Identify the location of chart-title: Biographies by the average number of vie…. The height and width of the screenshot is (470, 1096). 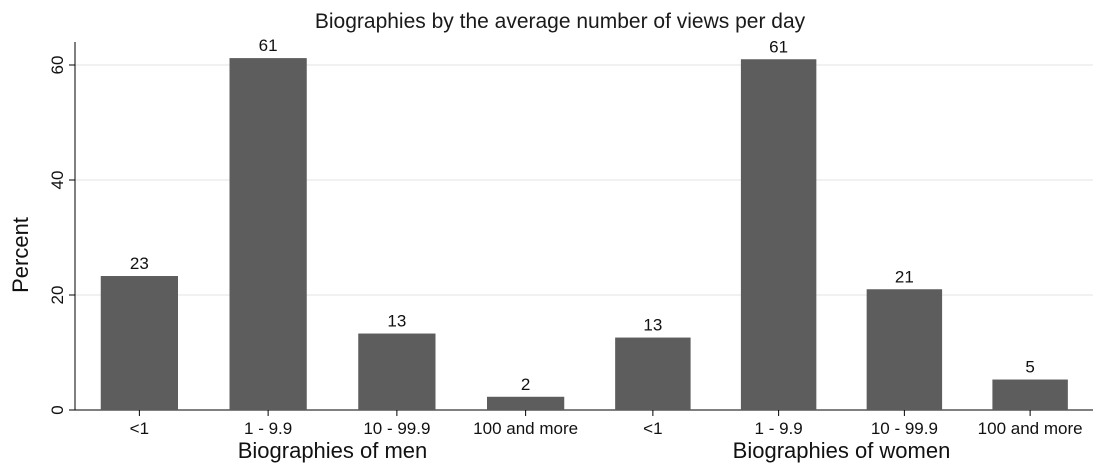
(560, 21).